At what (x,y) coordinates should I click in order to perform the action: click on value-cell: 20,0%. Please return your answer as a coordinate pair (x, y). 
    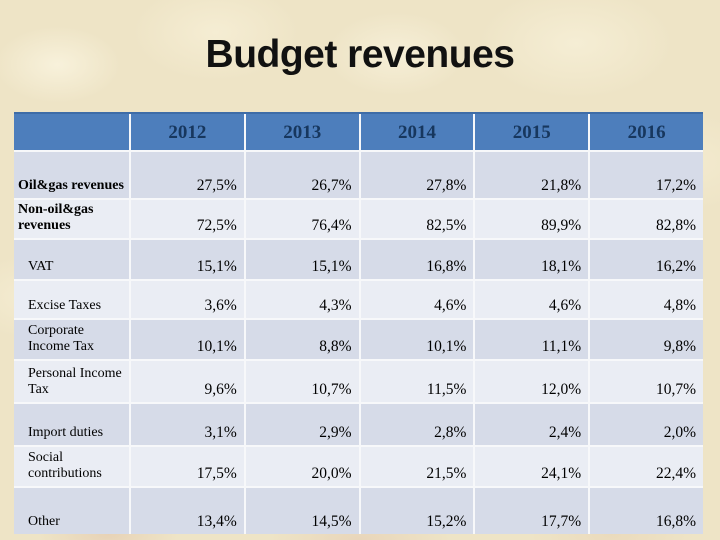
    Looking at the image, I should click on (302, 466).